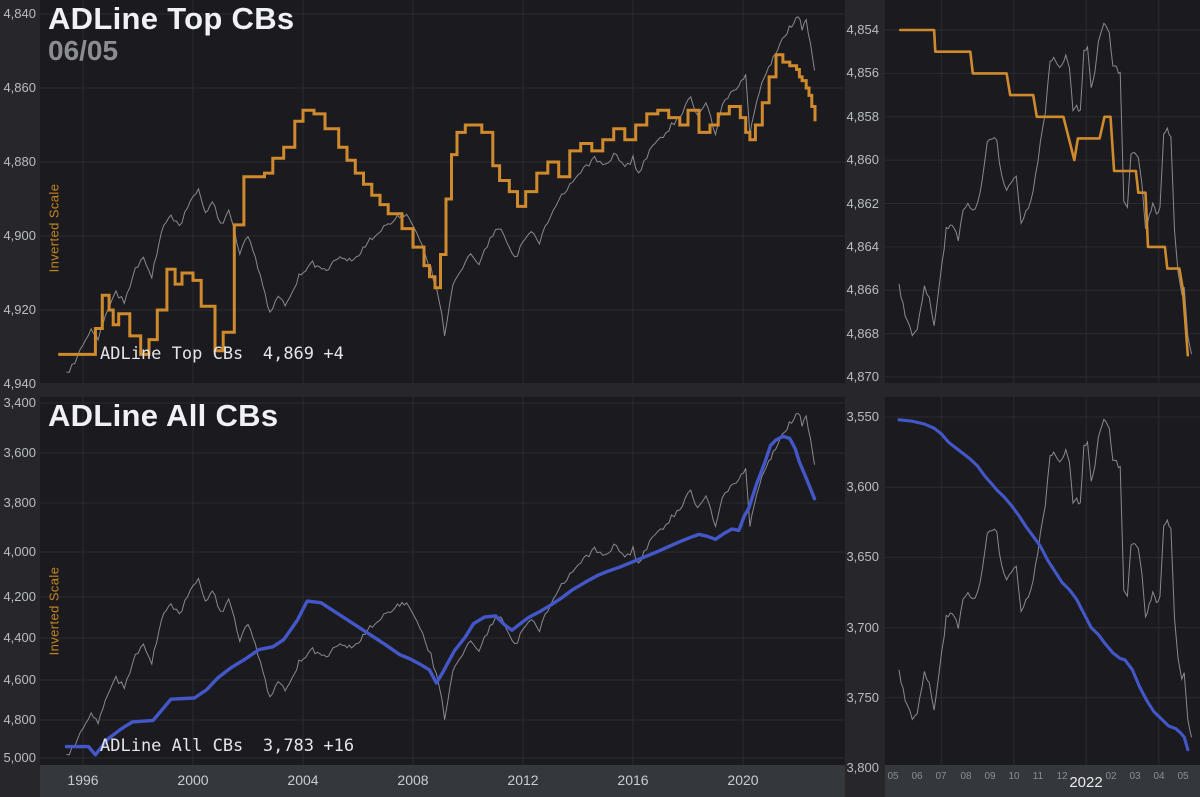  Describe the element at coordinates (19, 551) in the screenshot. I see `y-axis-label: 4,000` at that location.